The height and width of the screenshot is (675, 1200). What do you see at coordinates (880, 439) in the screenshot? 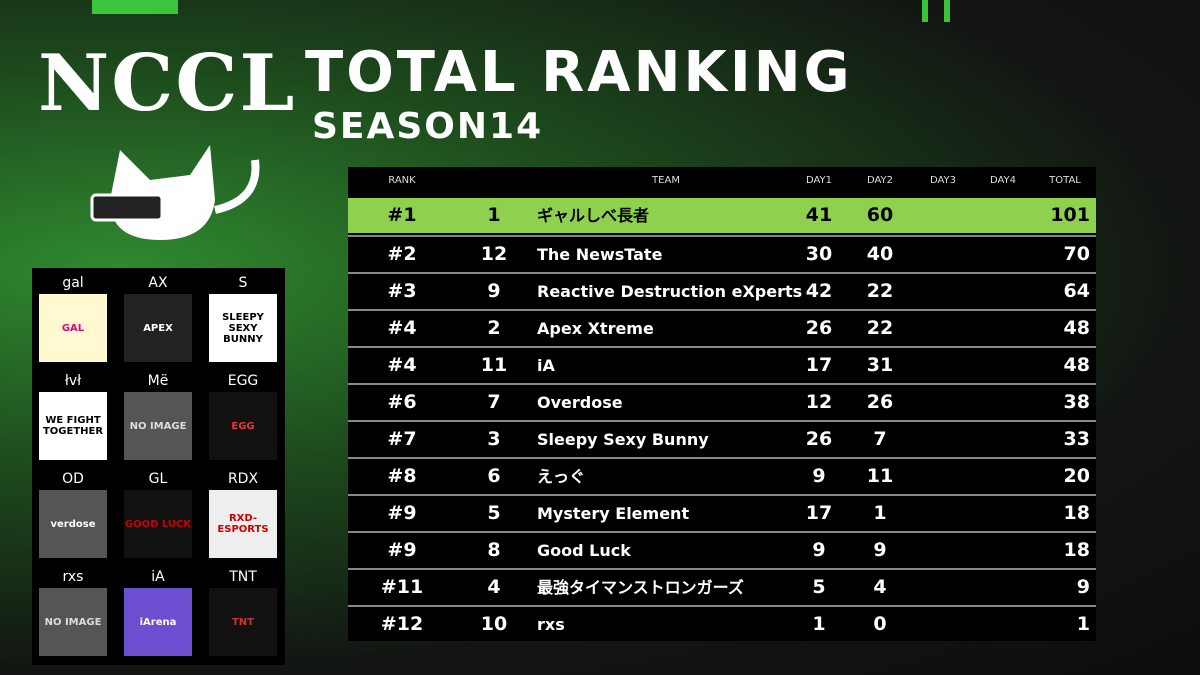
I see `day2-points: 7` at bounding box center [880, 439].